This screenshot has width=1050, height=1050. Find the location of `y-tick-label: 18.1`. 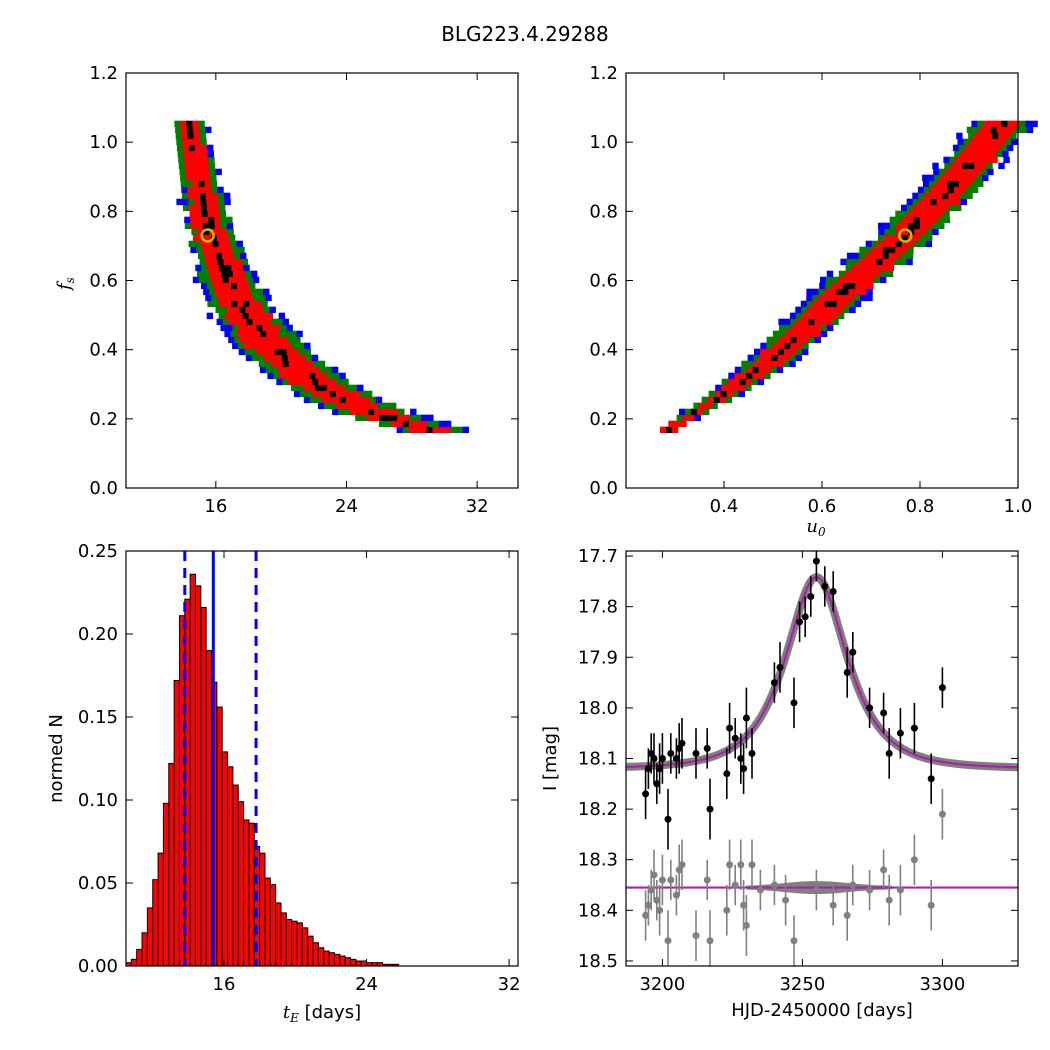

y-tick-label: 18.1 is located at coordinates (598, 759).